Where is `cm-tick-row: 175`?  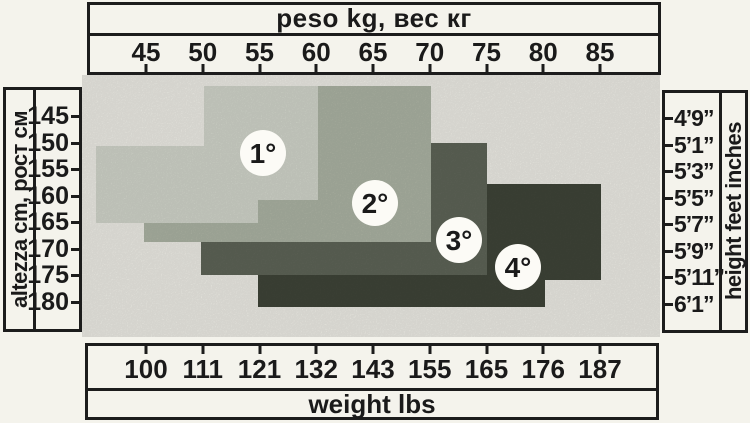 cm-tick-row: 175 is located at coordinates (53, 275).